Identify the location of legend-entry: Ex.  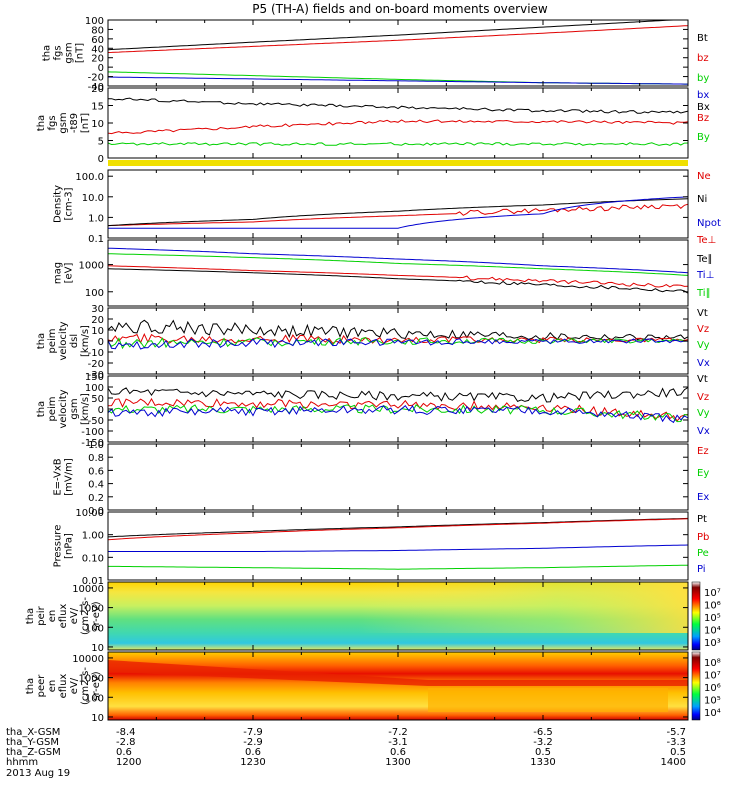
(703, 497).